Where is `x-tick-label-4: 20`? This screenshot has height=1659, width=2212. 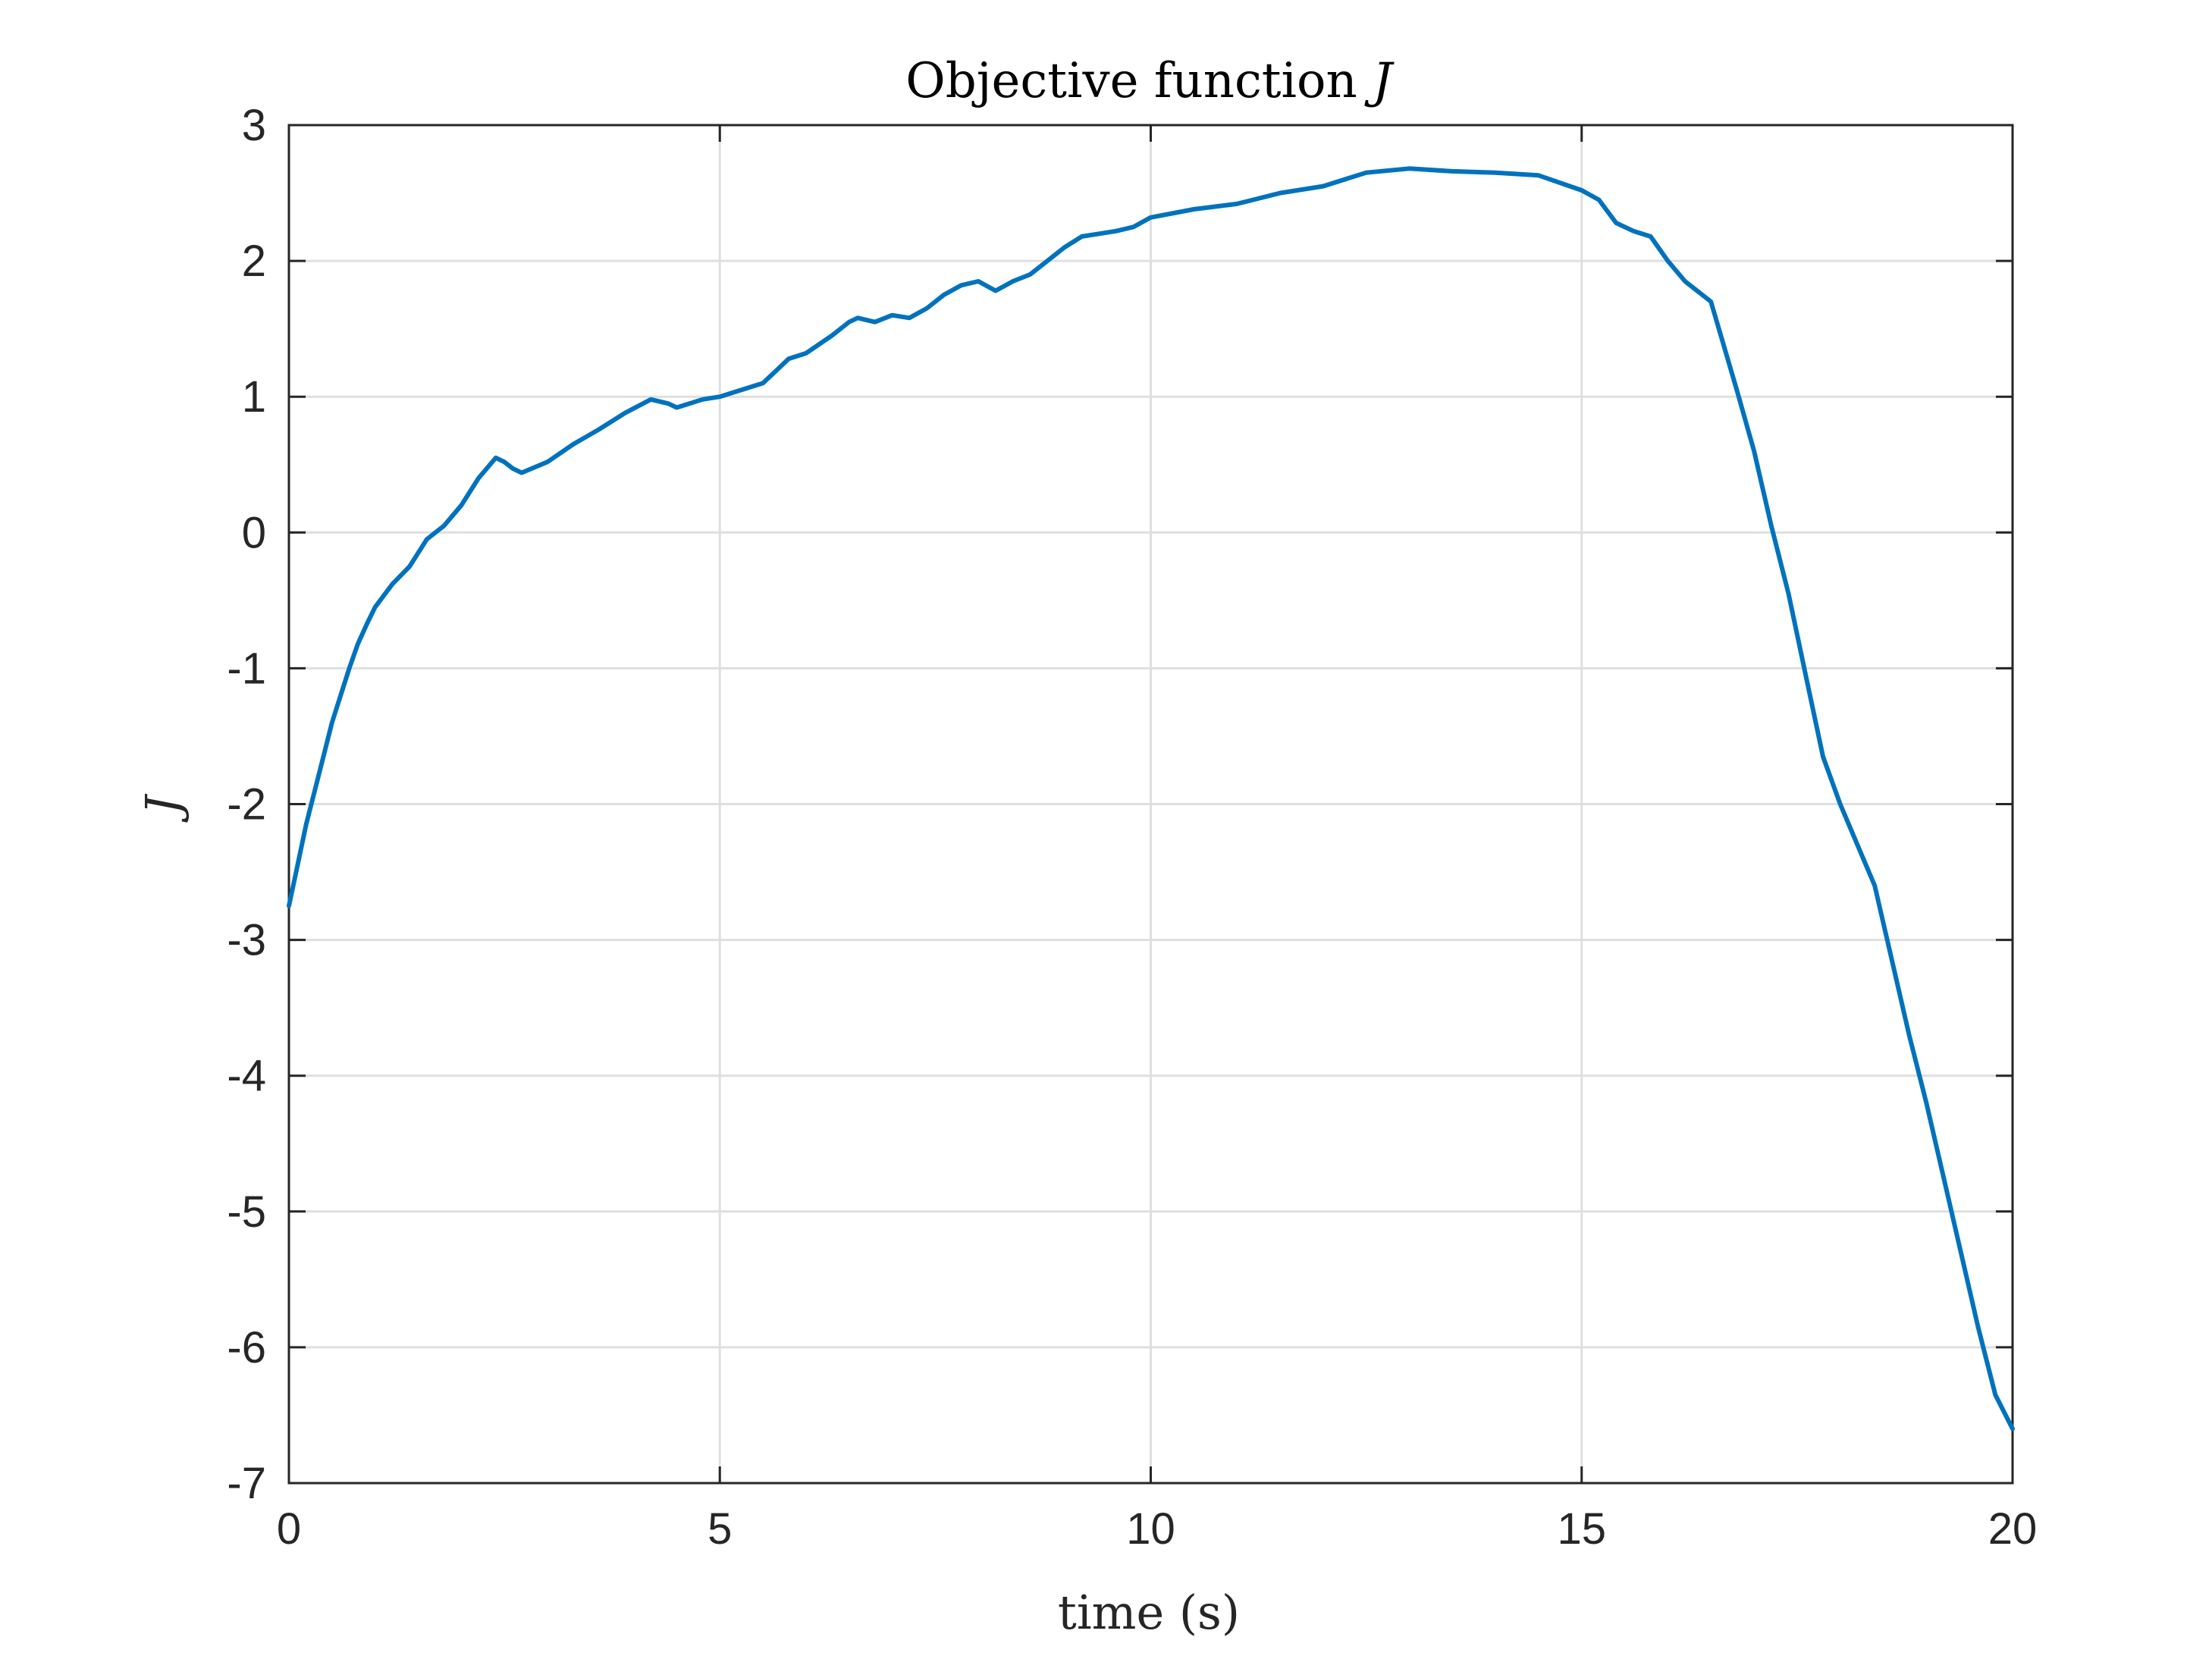
x-tick-label-4: 20 is located at coordinates (2013, 1529).